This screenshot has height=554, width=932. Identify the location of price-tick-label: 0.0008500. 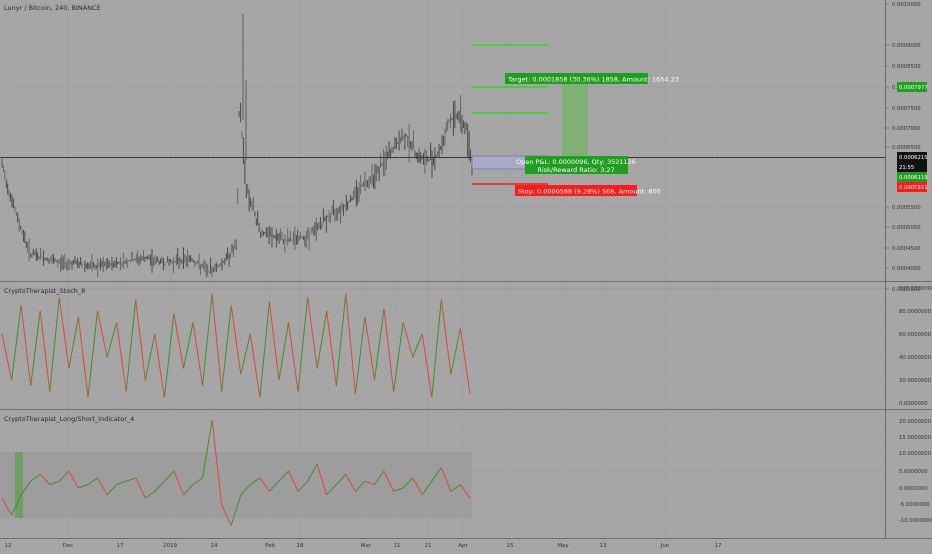
(906, 67).